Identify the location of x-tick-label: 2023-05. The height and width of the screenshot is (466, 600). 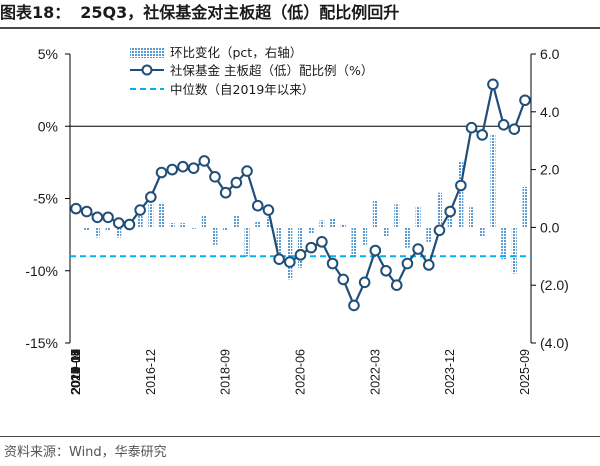
(76, 372).